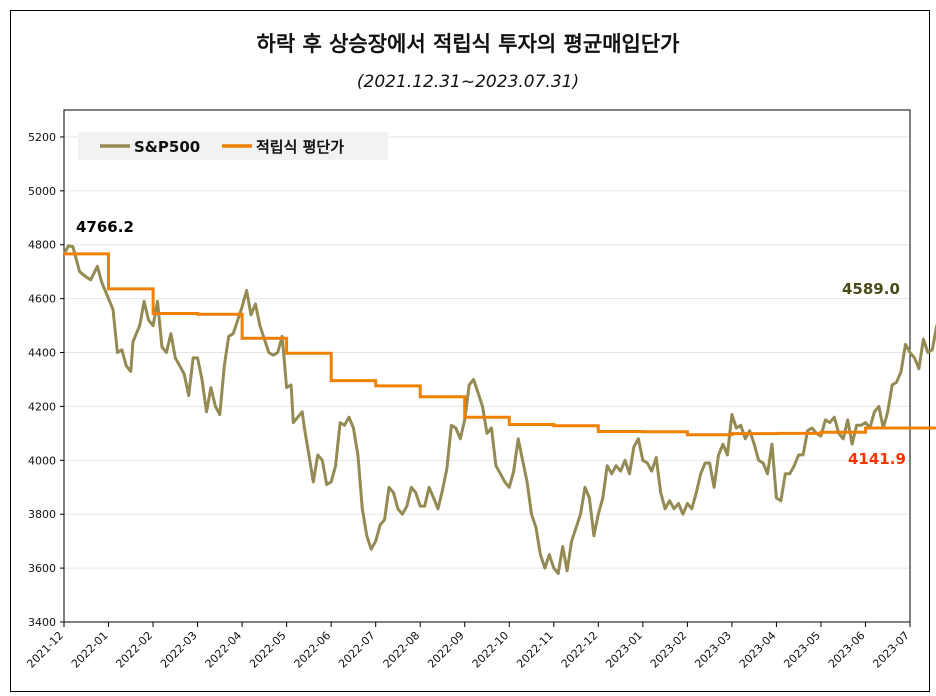 The height and width of the screenshot is (696, 936). Describe the element at coordinates (300, 147) in the screenshot. I see `legend-label-avg: 적립식 평단가` at that location.